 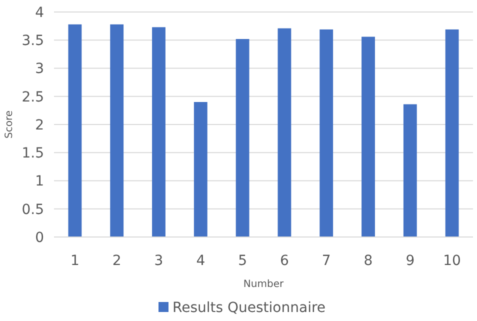 I want to click on x-tick-label: 7, so click(x=326, y=261).